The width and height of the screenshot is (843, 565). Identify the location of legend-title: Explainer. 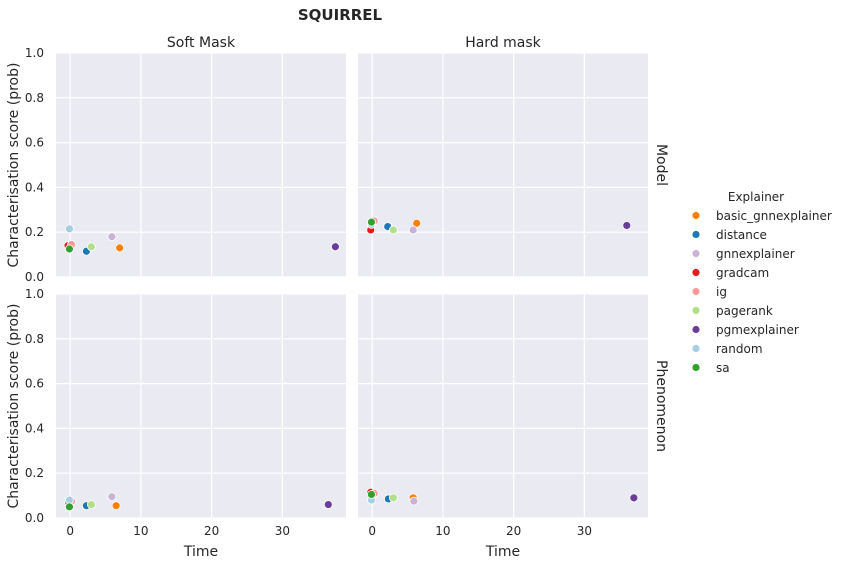
(756, 197).